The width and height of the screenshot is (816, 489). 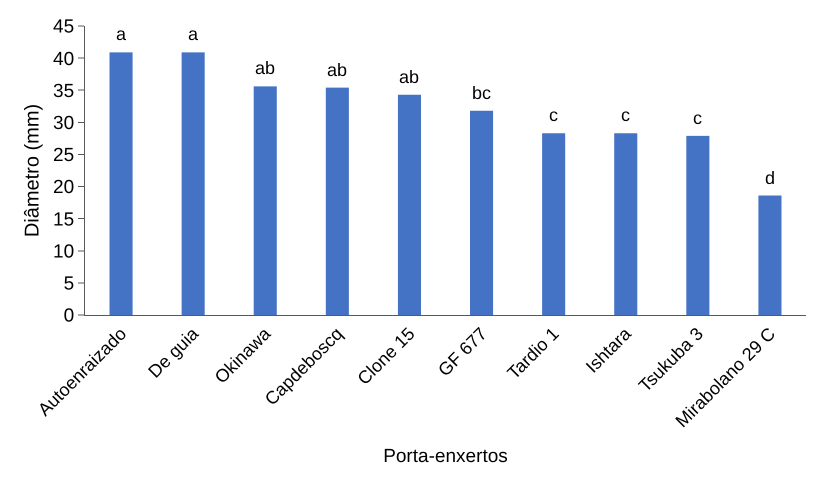 I want to click on y-tick-label: 15, so click(x=63, y=219).